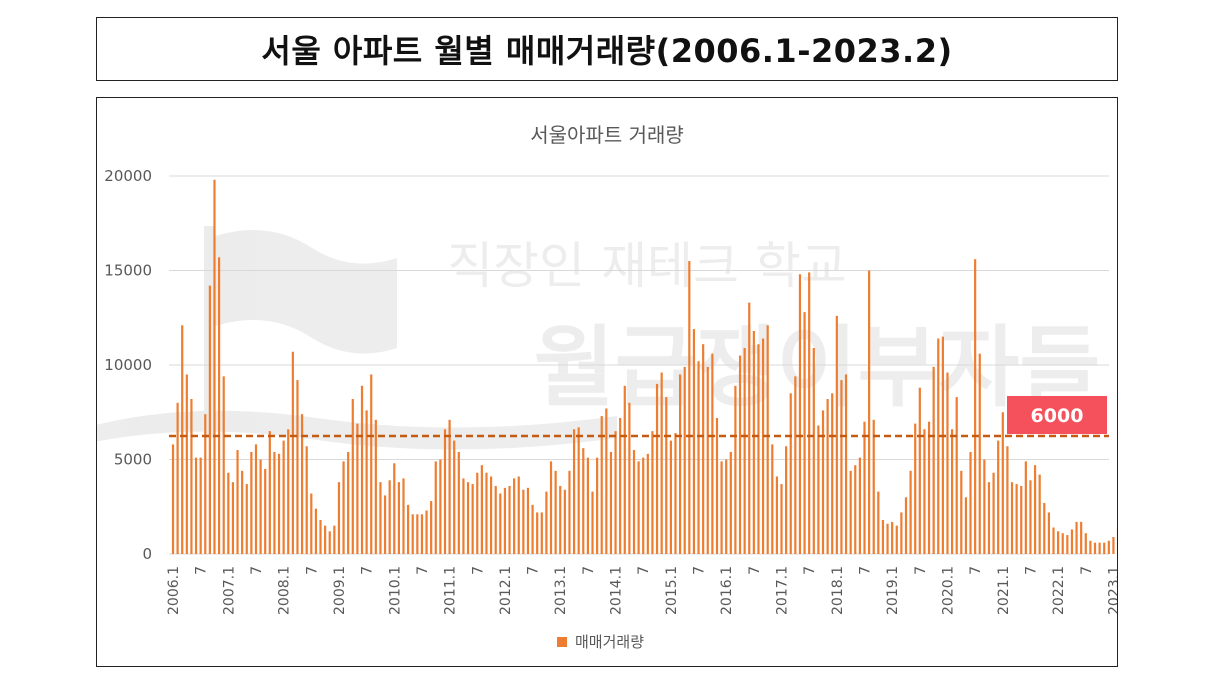 The image size is (1216, 684). Describe the element at coordinates (128, 365) in the screenshot. I see `y-tick-label: 10000` at that location.